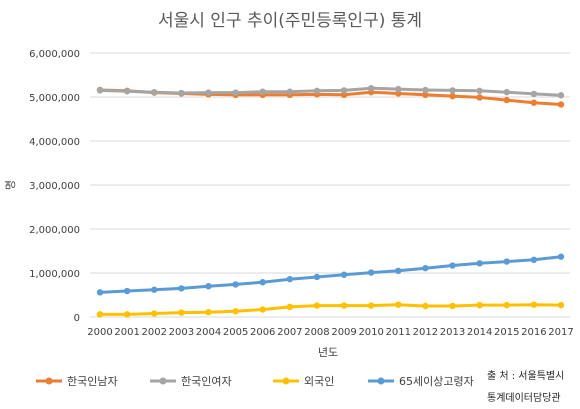 This screenshot has width=580, height=409. I want to click on x-tick-label: 2006, so click(262, 332).